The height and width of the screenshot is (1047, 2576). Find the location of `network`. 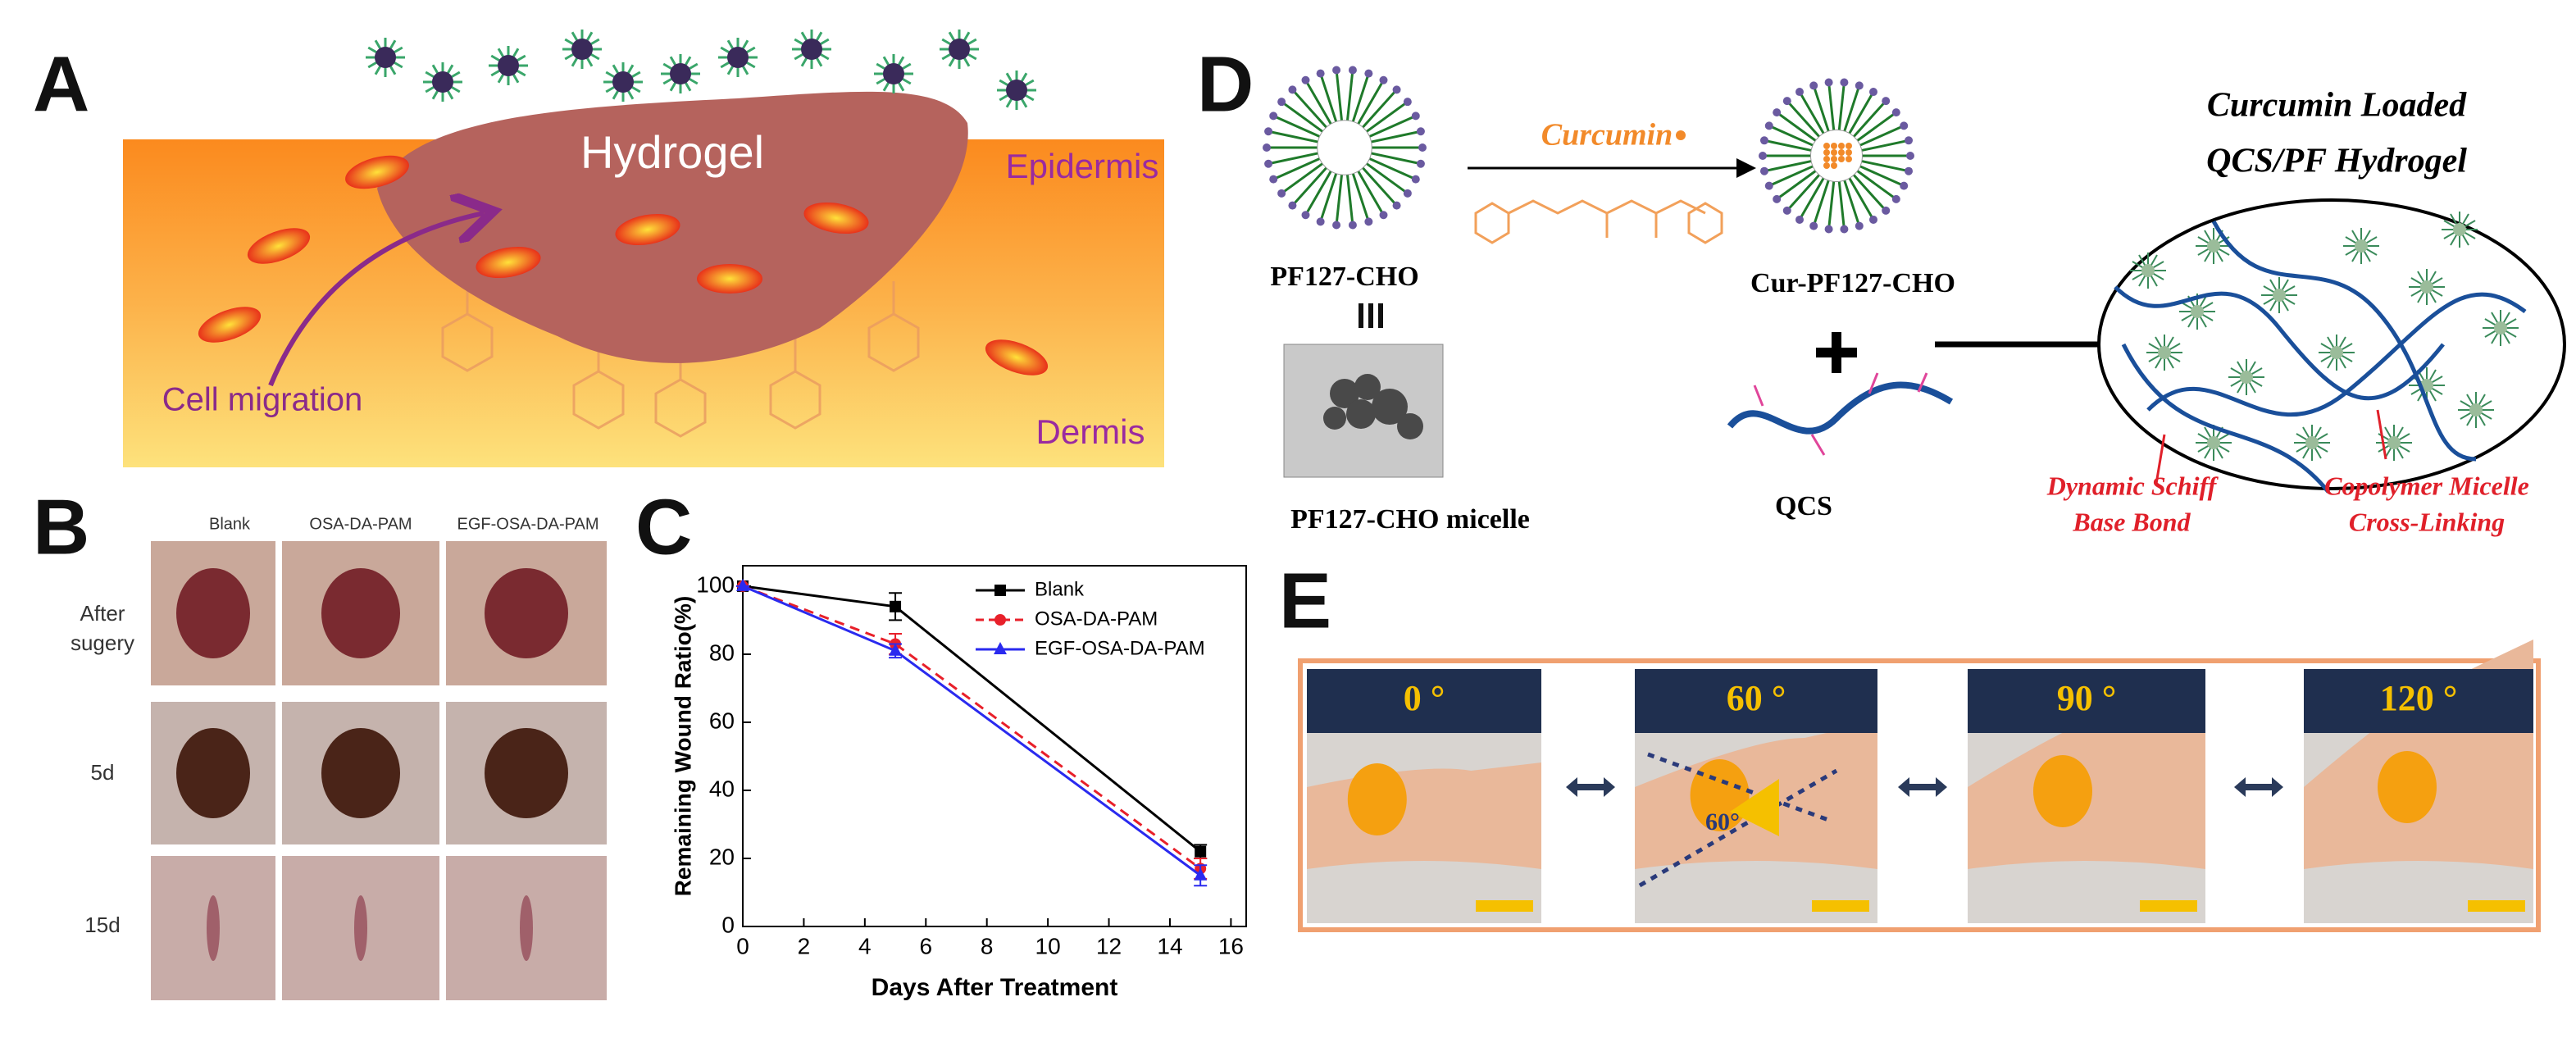

network is located at coordinates (2320, 353).